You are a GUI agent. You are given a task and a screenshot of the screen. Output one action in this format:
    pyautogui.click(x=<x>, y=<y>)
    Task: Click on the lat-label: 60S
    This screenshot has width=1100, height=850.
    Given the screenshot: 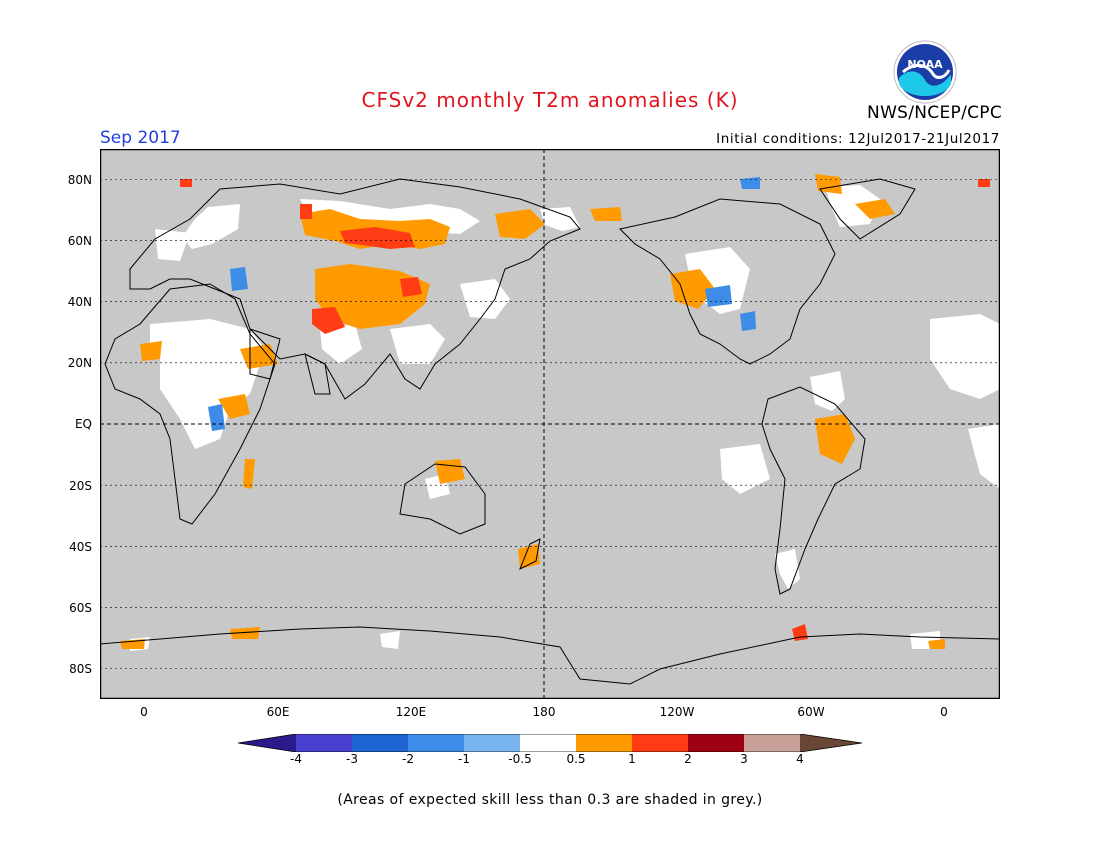 What is the action you would take?
    pyautogui.click(x=80, y=608)
    